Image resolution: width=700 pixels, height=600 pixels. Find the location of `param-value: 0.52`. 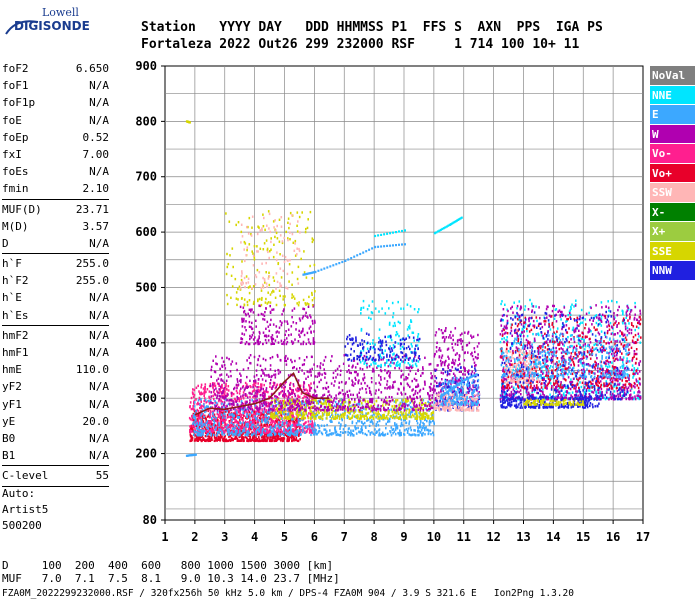

param-value: 0.52 is located at coordinates (96, 137).